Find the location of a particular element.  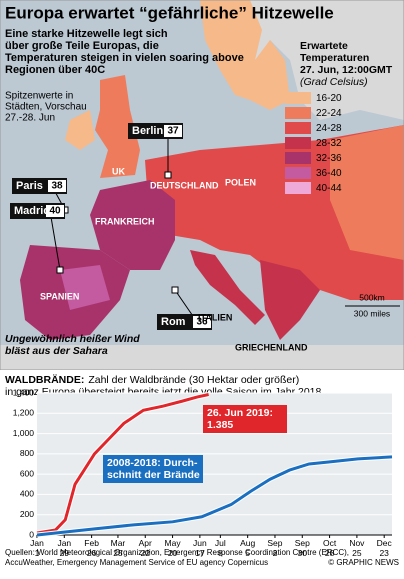

city-temp: 38 is located at coordinates (57, 186).